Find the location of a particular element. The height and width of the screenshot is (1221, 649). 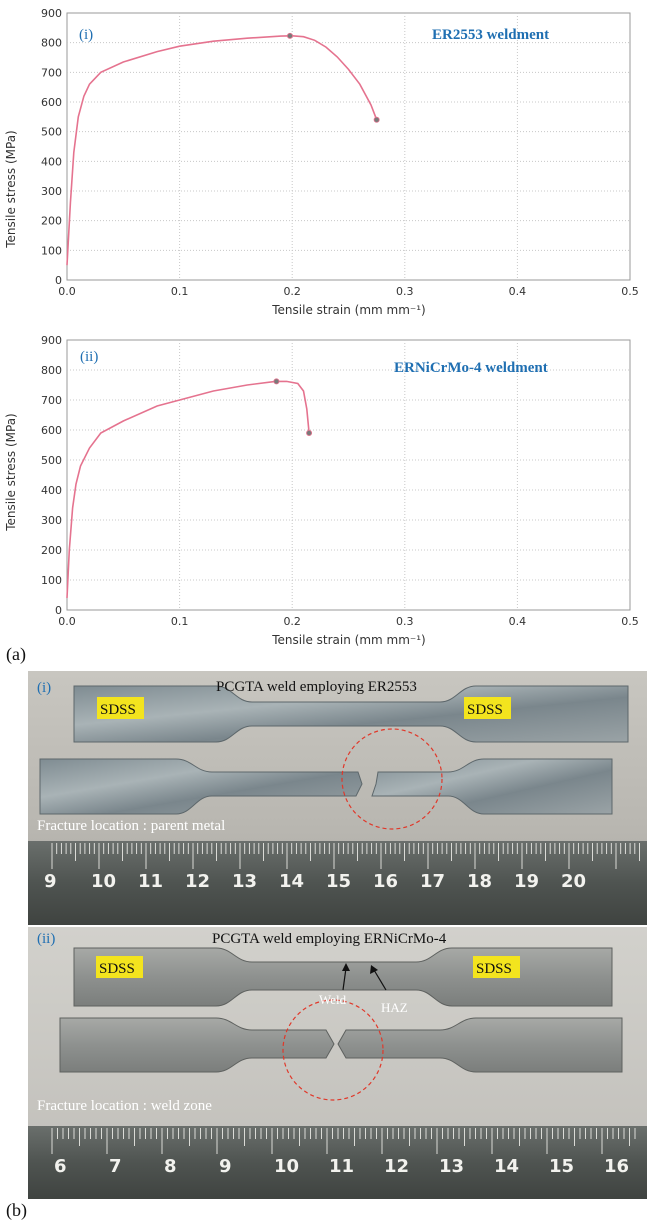

annotation-i: ER2553 weldment is located at coordinates (490, 35).